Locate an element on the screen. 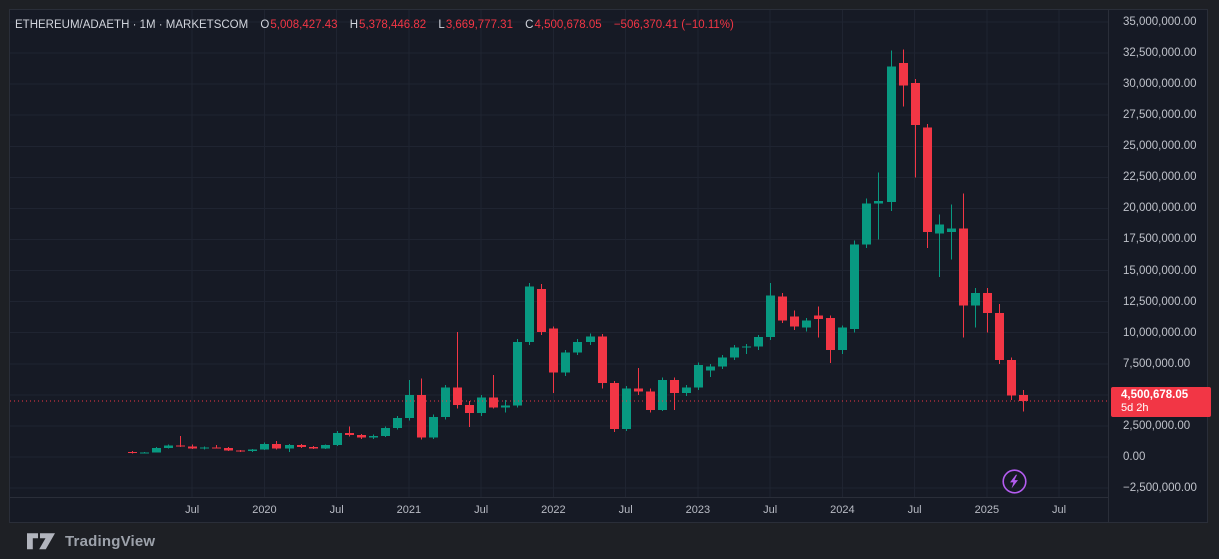 The width and height of the screenshot is (1219, 559). price-tick-label: 30,000,000.00 is located at coordinates (1160, 84).